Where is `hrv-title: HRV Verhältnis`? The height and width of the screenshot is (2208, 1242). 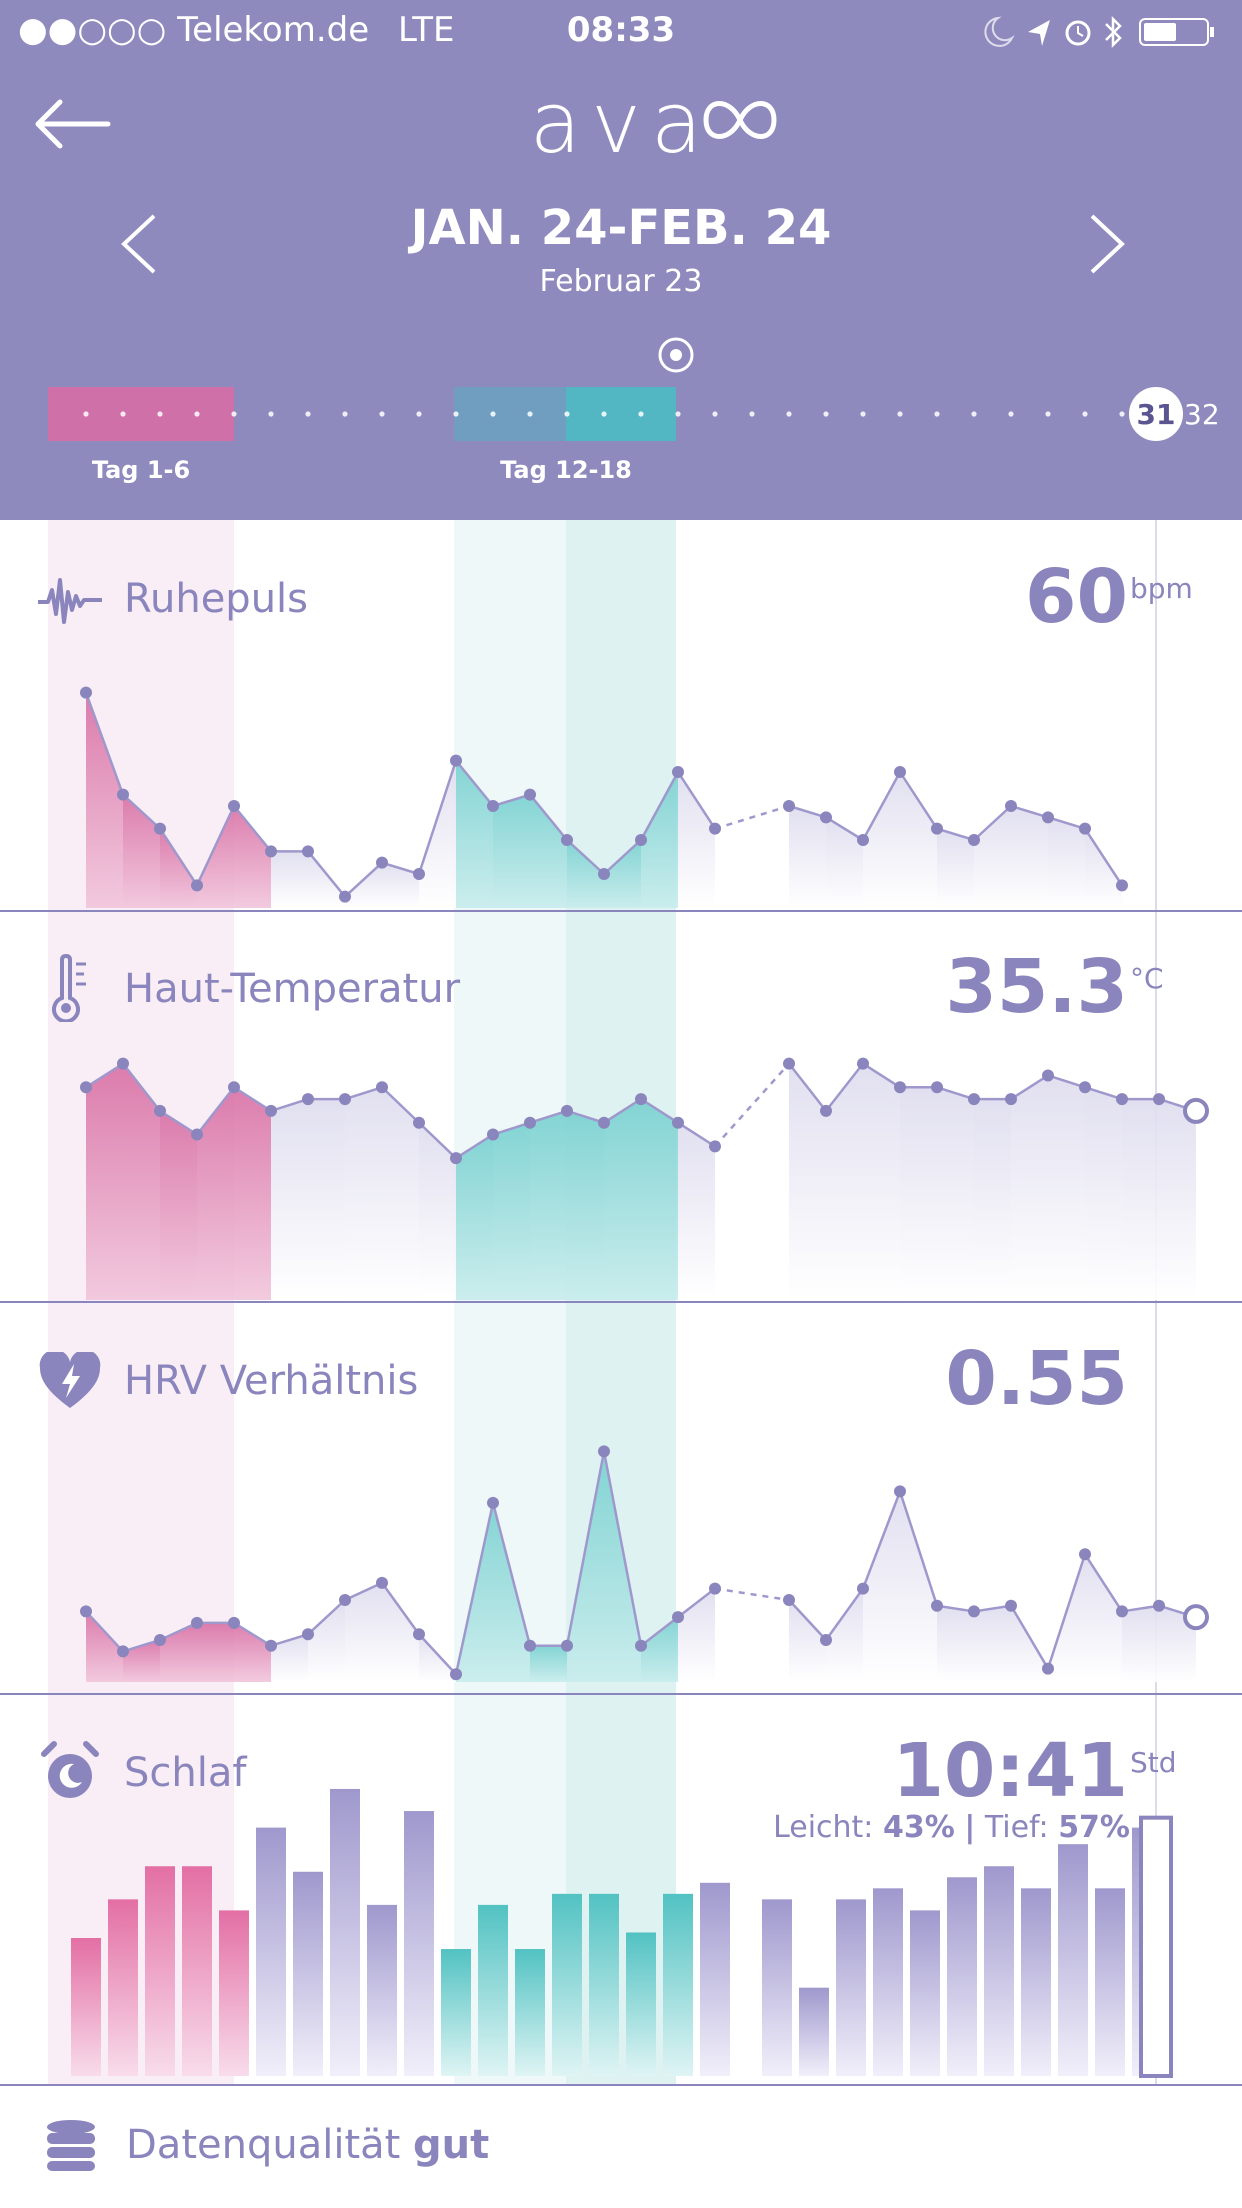
hrv-title: HRV Verhältnis is located at coordinates (271, 1381).